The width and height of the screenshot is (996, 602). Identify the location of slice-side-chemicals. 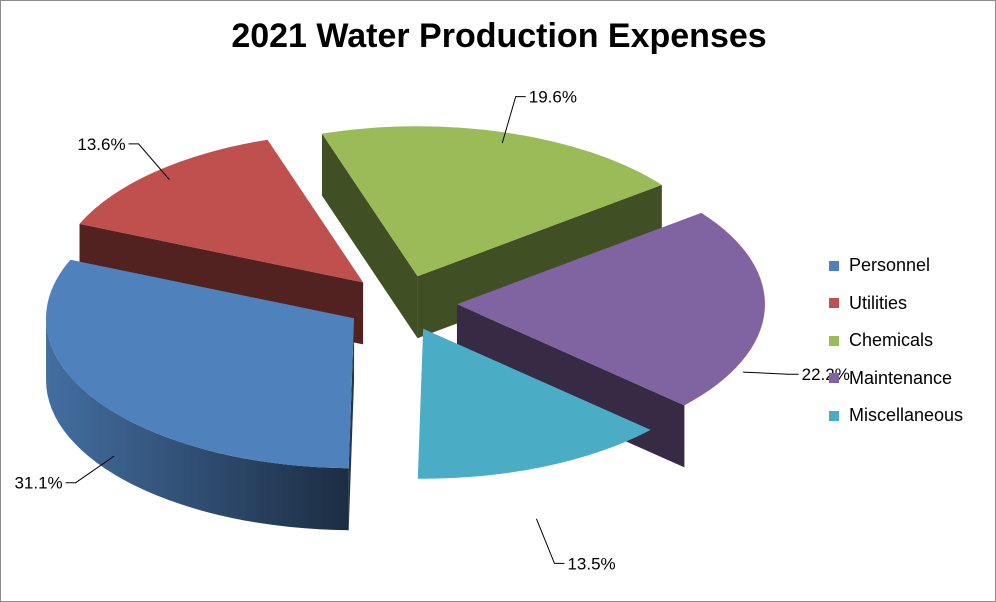
(369, 236).